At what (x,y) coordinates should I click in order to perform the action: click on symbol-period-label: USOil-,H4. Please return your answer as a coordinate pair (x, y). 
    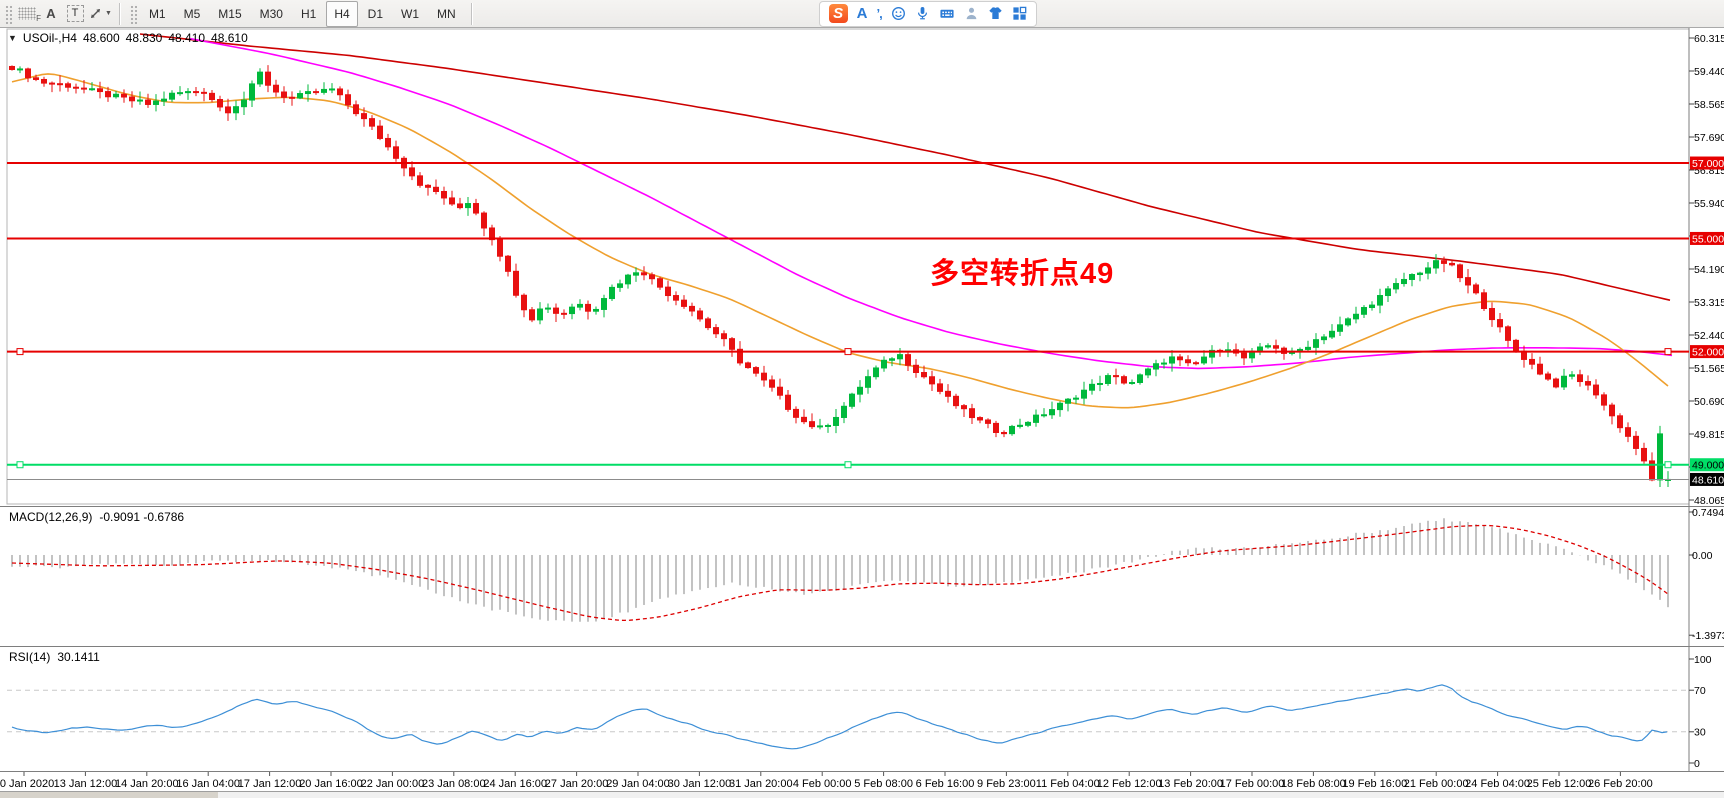
    Looking at the image, I should click on (49, 38).